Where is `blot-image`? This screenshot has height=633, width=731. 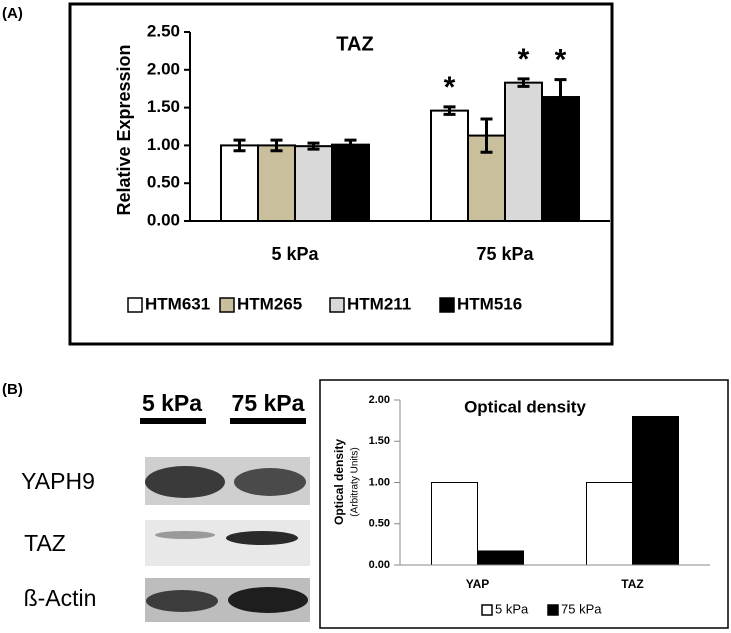 blot-image is located at coordinates (227, 539).